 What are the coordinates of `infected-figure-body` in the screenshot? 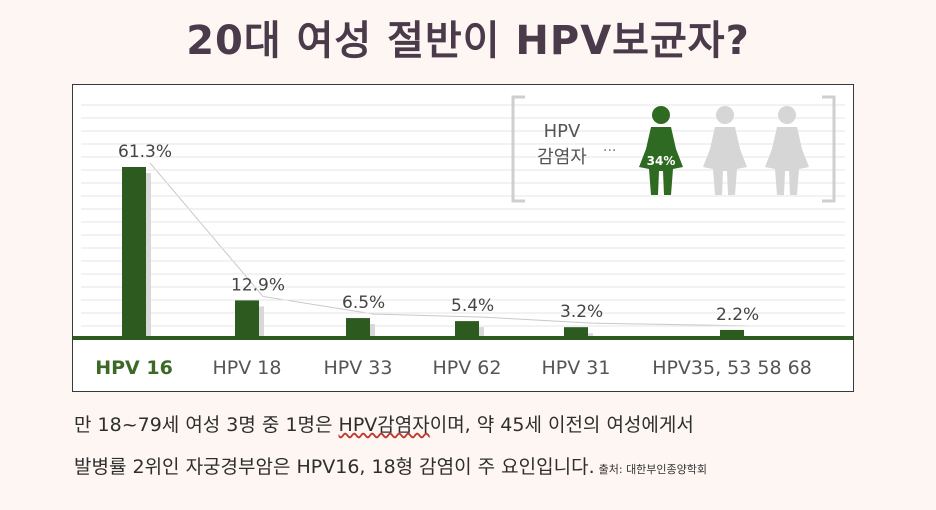 It's located at (661, 161).